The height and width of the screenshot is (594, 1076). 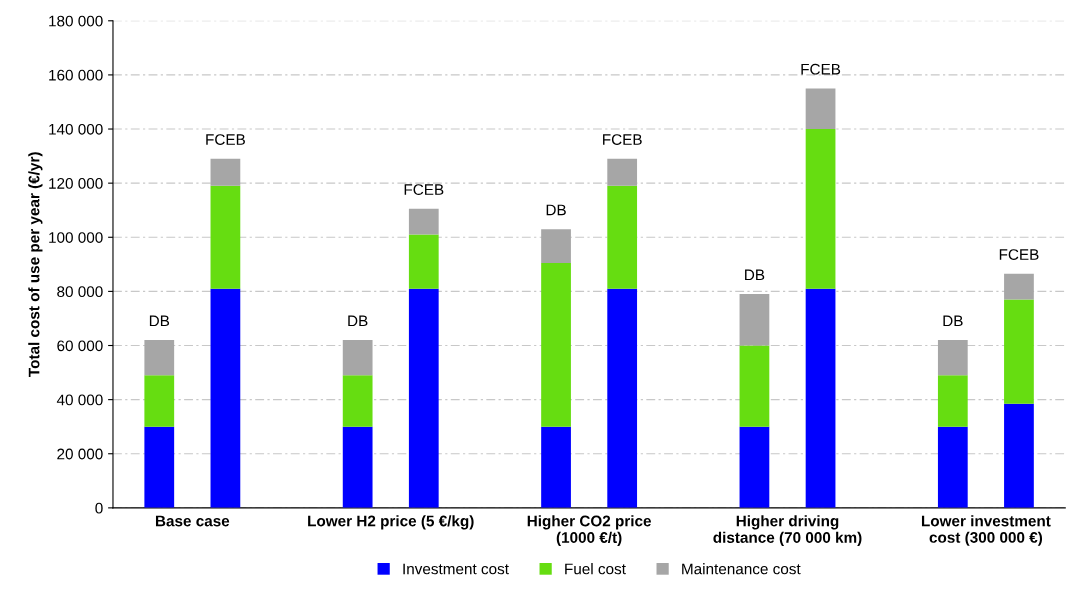 I want to click on y-axis-title: Total cost of use per year (€/yr), so click(x=35, y=264).